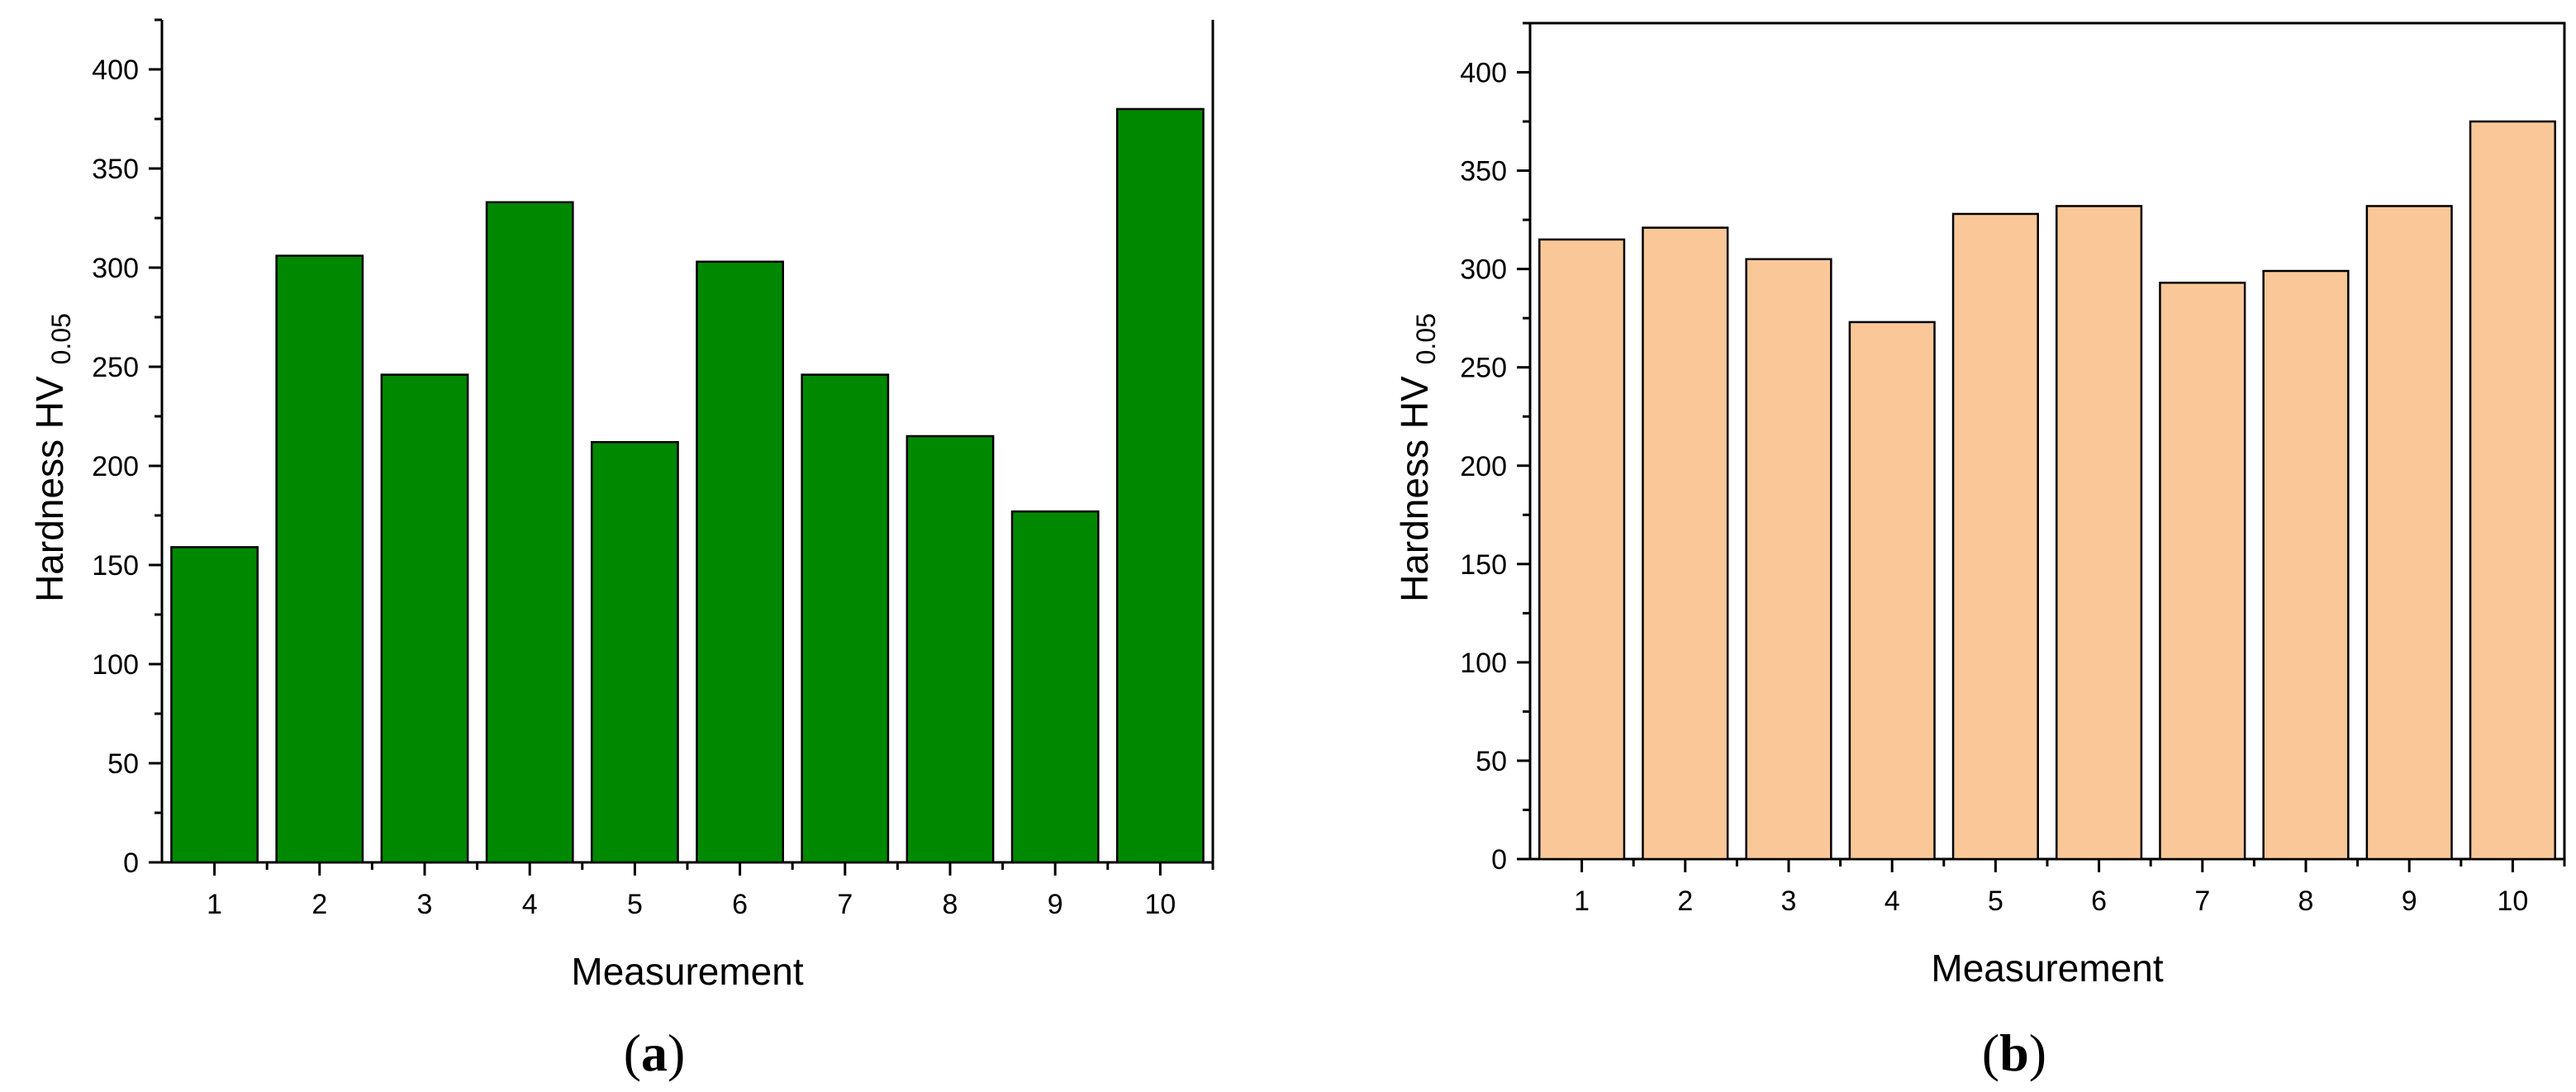 The image size is (2576, 1092). I want to click on panel-label: (a), so click(655, 1052).